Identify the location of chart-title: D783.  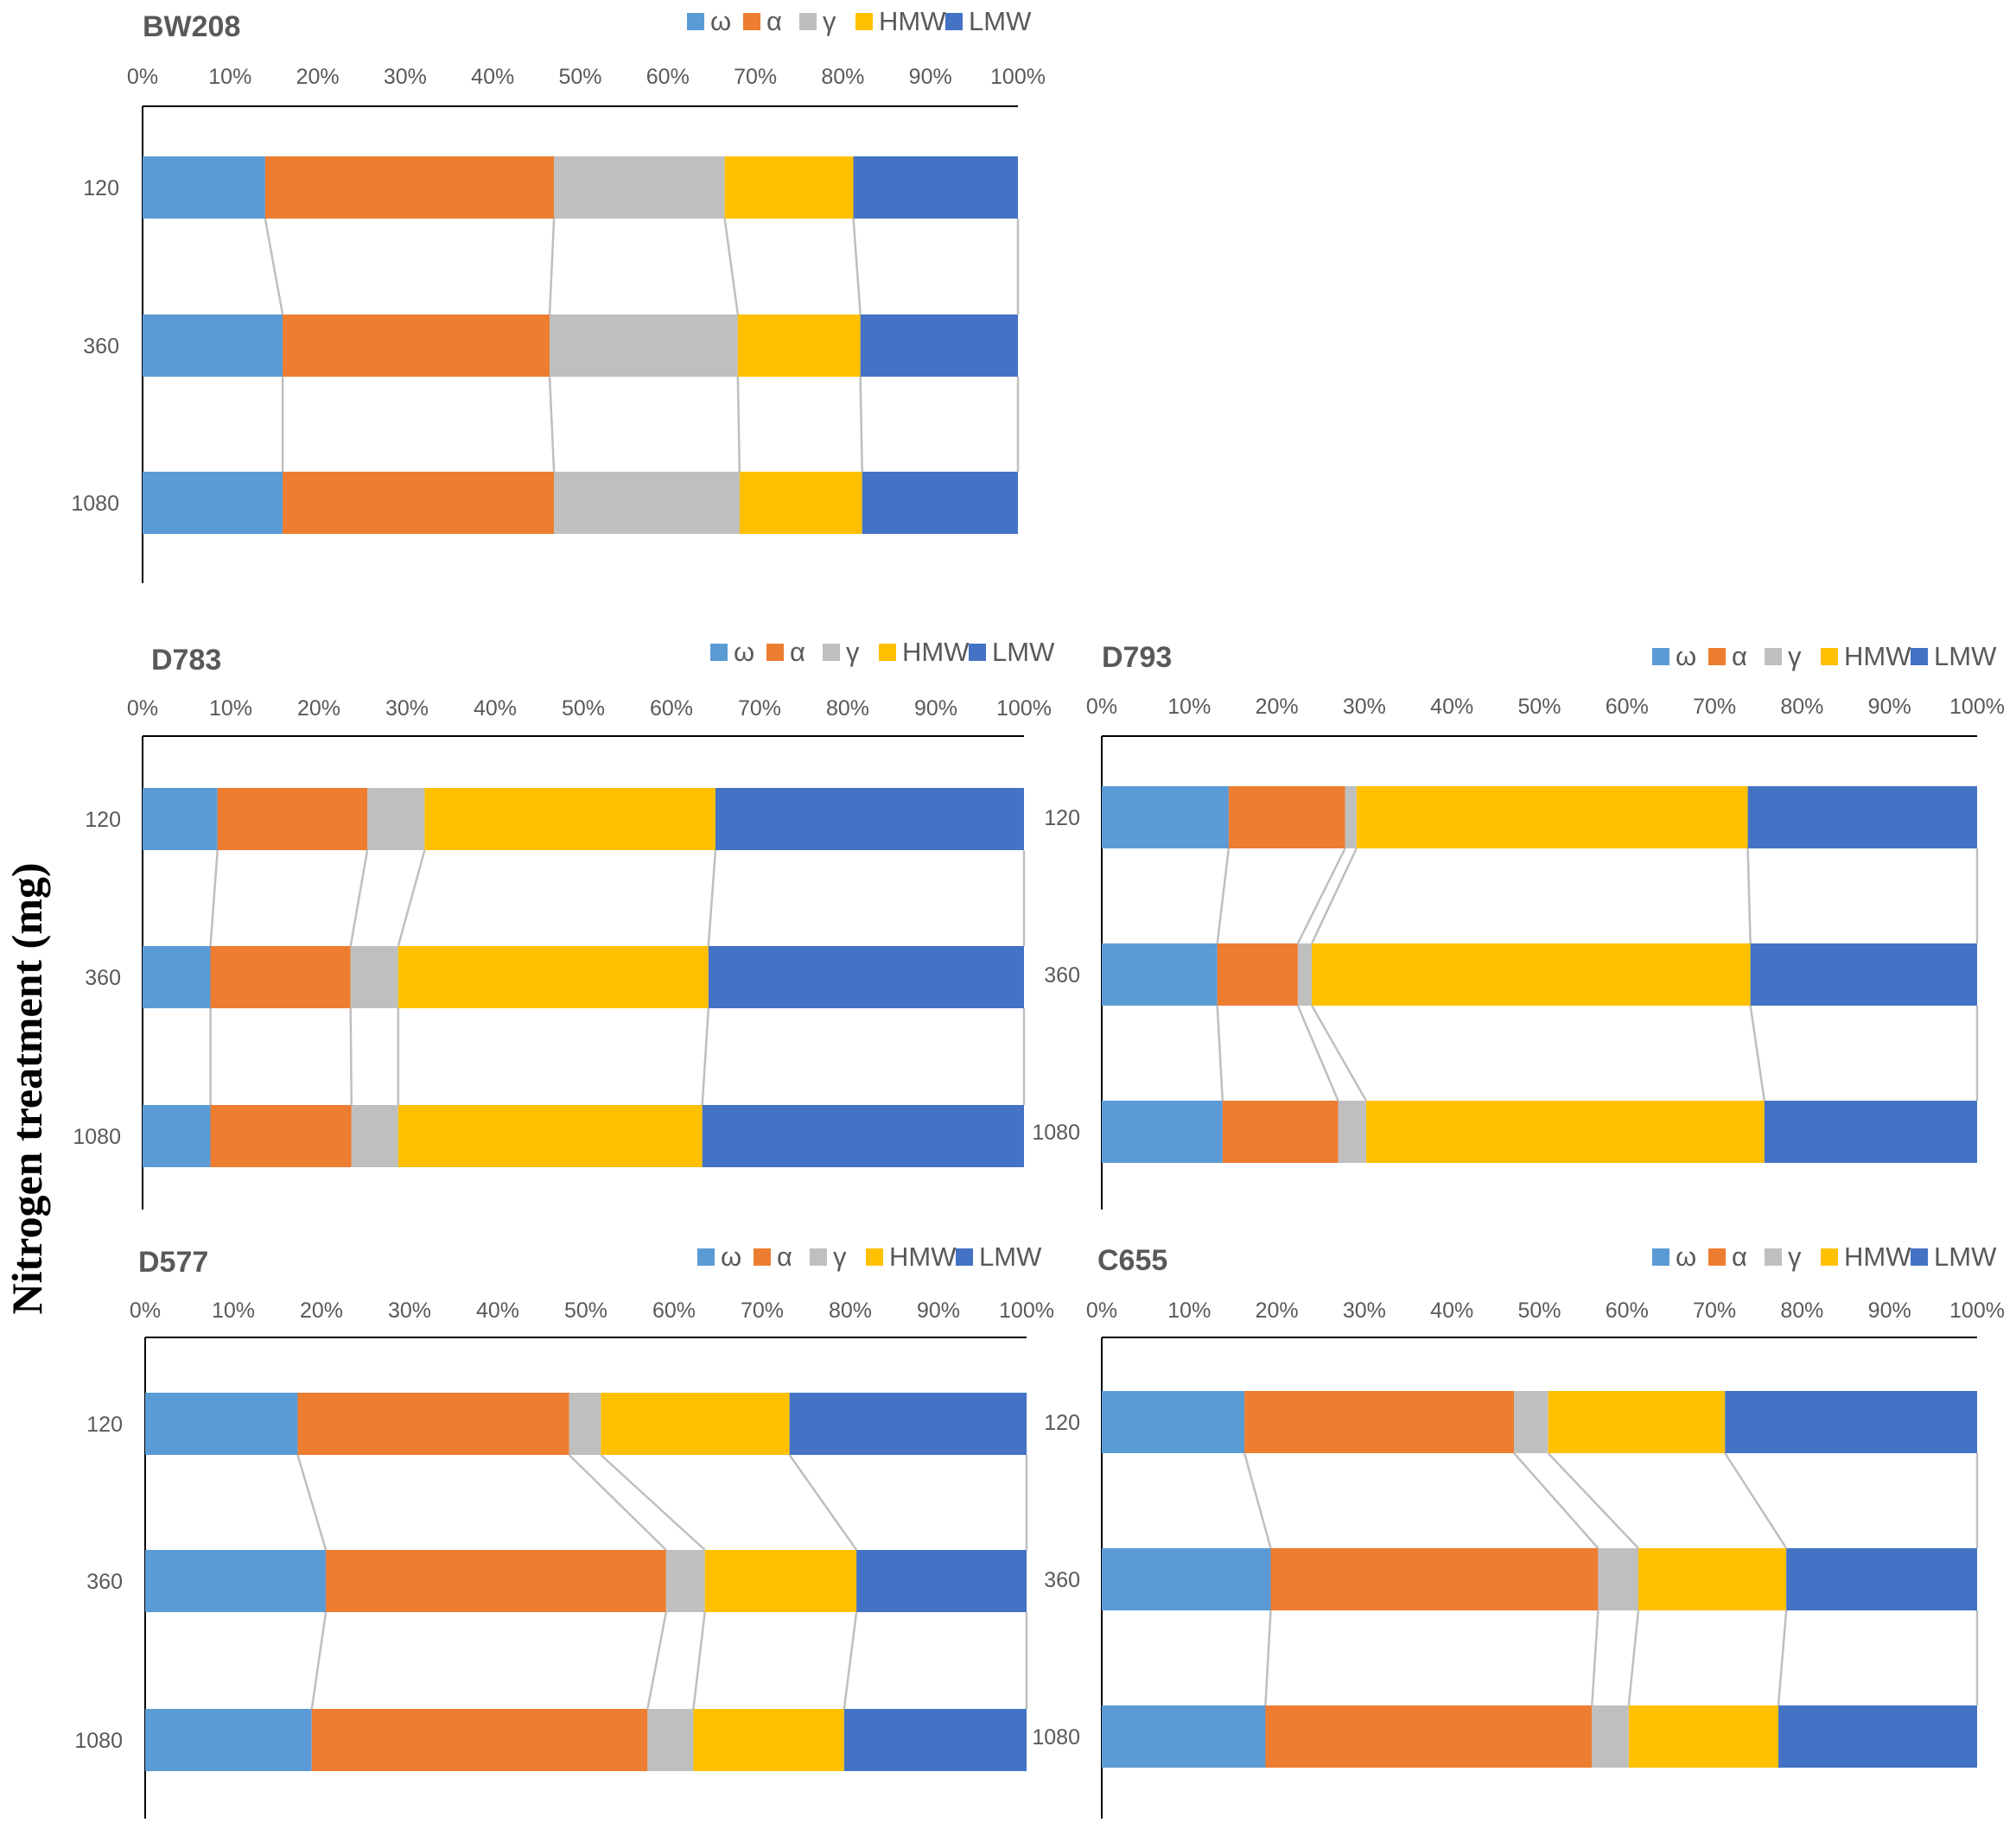
(186, 660).